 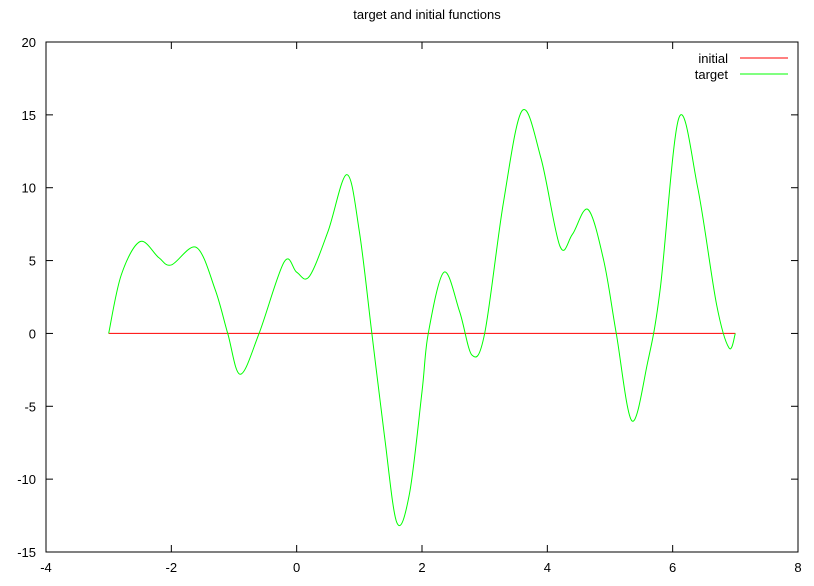 What do you see at coordinates (547, 567) in the screenshot?
I see `x-tick-label: 4` at bounding box center [547, 567].